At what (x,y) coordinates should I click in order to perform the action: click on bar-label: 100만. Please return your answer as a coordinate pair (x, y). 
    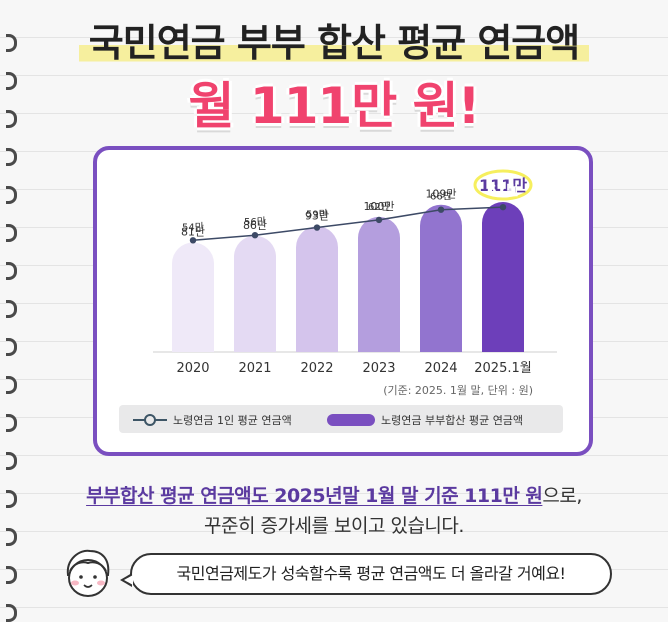
    Looking at the image, I should click on (378, 206).